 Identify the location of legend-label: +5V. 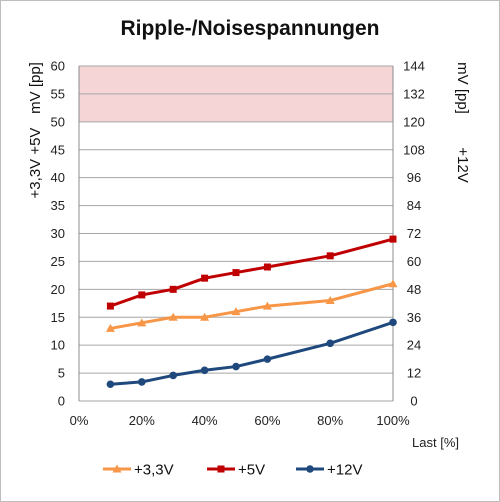
(251, 470).